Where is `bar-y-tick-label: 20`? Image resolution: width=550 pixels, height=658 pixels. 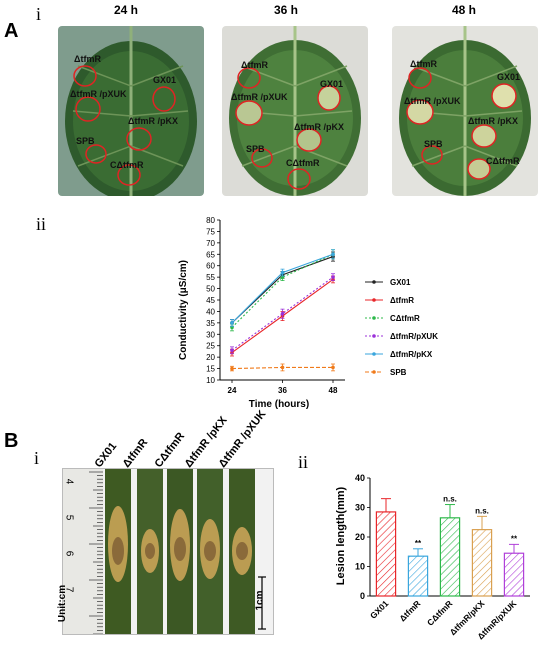
bar-y-tick-label: 20 is located at coordinates (360, 537).